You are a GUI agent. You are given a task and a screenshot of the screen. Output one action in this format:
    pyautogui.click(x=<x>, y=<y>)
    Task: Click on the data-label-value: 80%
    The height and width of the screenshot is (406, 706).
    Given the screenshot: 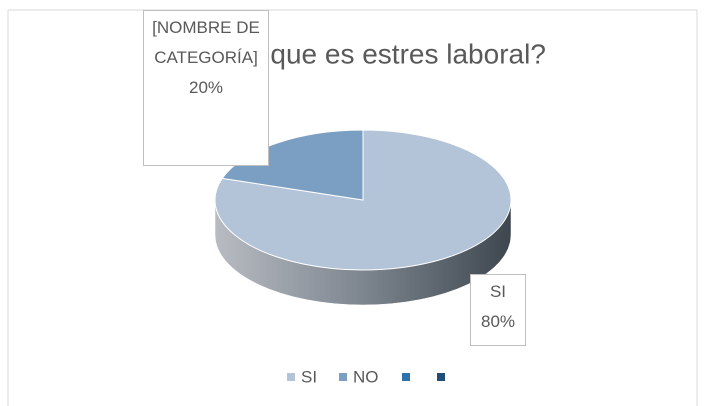 What is the action you would take?
    pyautogui.click(x=498, y=321)
    